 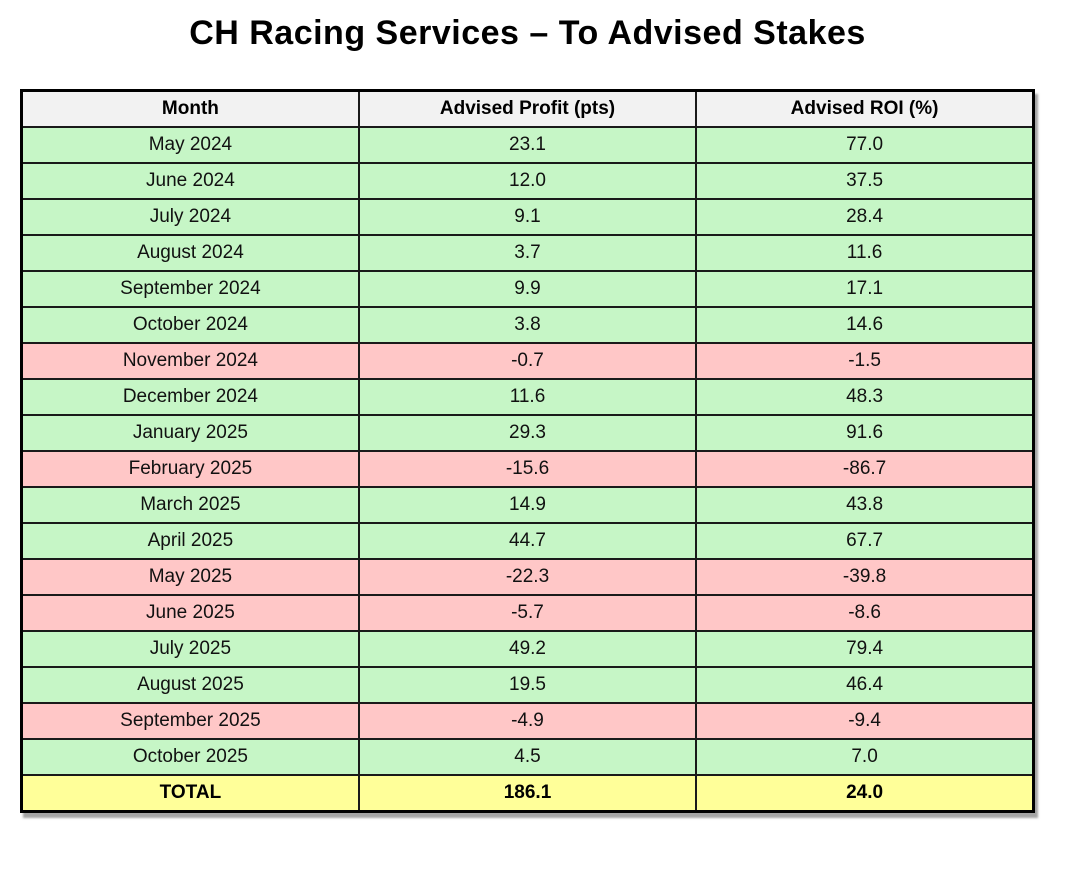 What do you see at coordinates (190, 685) in the screenshot?
I see `cell-month: August 2025` at bounding box center [190, 685].